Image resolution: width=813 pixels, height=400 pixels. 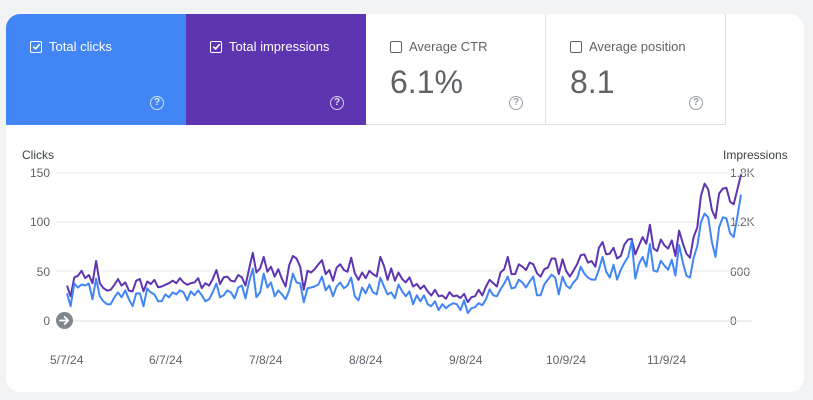 I want to click on total-impressions-label: Total impressions, so click(x=279, y=46).